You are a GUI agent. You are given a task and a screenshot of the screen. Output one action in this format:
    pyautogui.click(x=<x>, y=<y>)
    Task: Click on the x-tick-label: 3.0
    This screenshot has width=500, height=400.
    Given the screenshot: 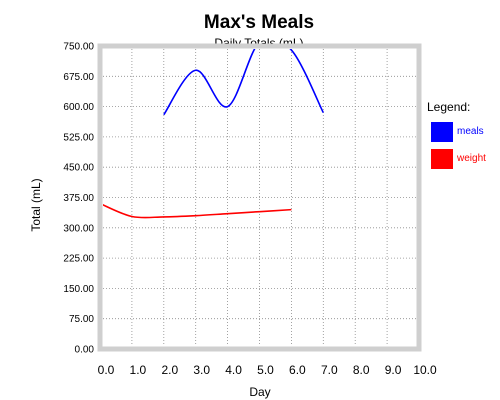 What is the action you would take?
    pyautogui.click(x=201, y=370)
    